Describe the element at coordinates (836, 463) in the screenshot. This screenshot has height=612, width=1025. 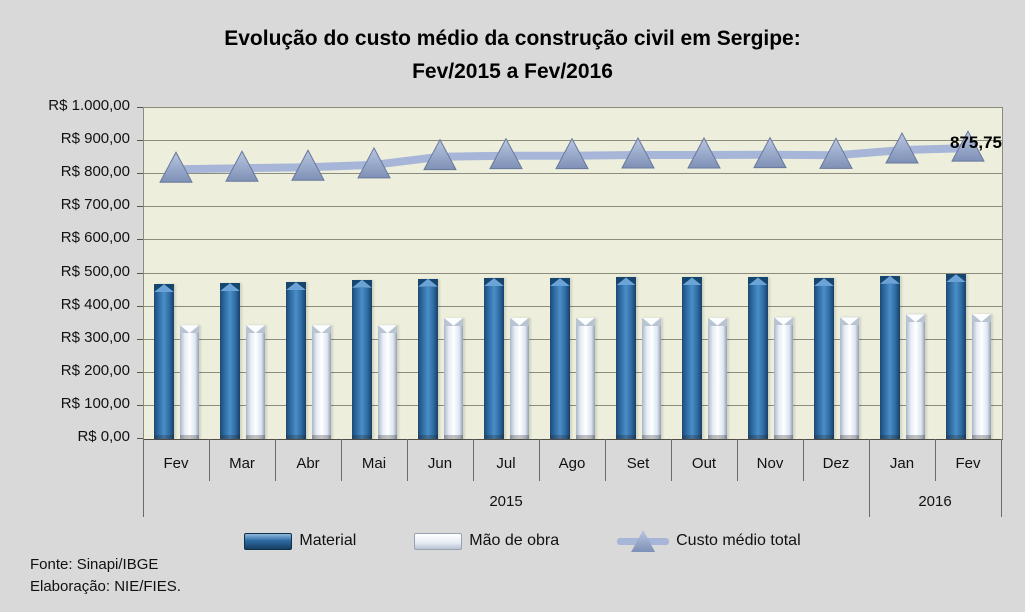
I see `x-axis-month-label: Dez` at that location.